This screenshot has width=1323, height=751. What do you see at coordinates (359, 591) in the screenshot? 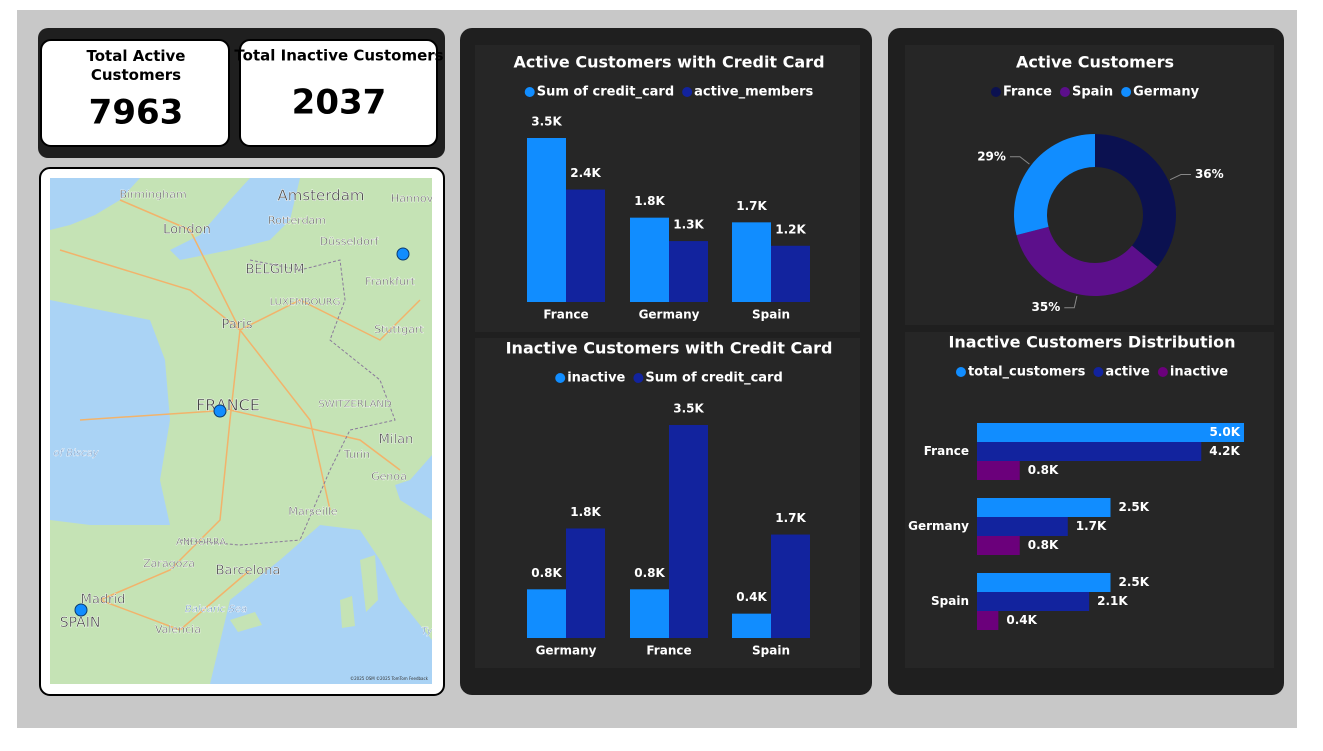
I see `map-island` at bounding box center [359, 591].